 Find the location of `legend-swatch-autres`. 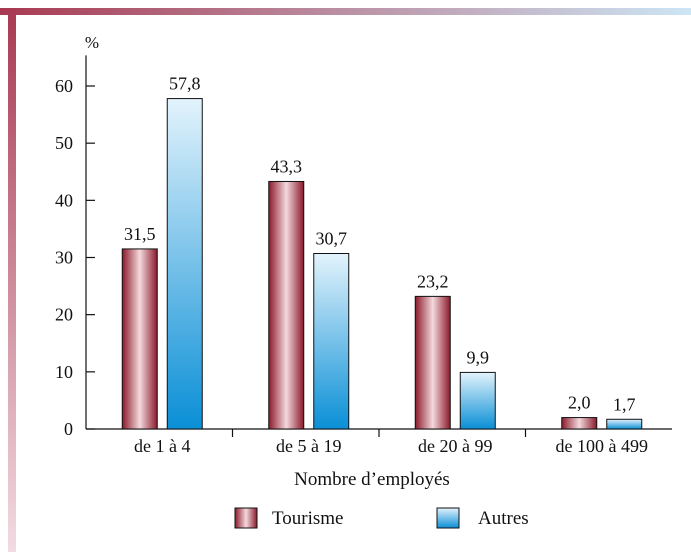

legend-swatch-autres is located at coordinates (448, 518).